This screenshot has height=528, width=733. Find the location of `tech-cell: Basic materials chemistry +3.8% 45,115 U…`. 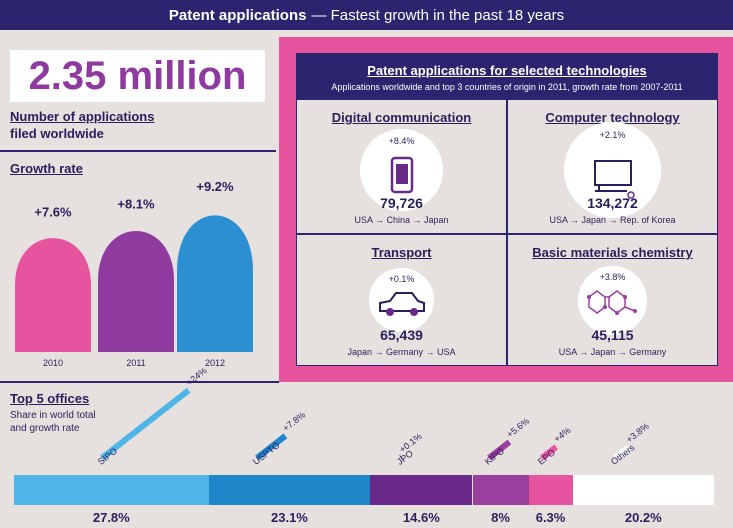

tech-cell: Basic materials chemistry +3.8% 45,115 U… is located at coordinates (612, 300).